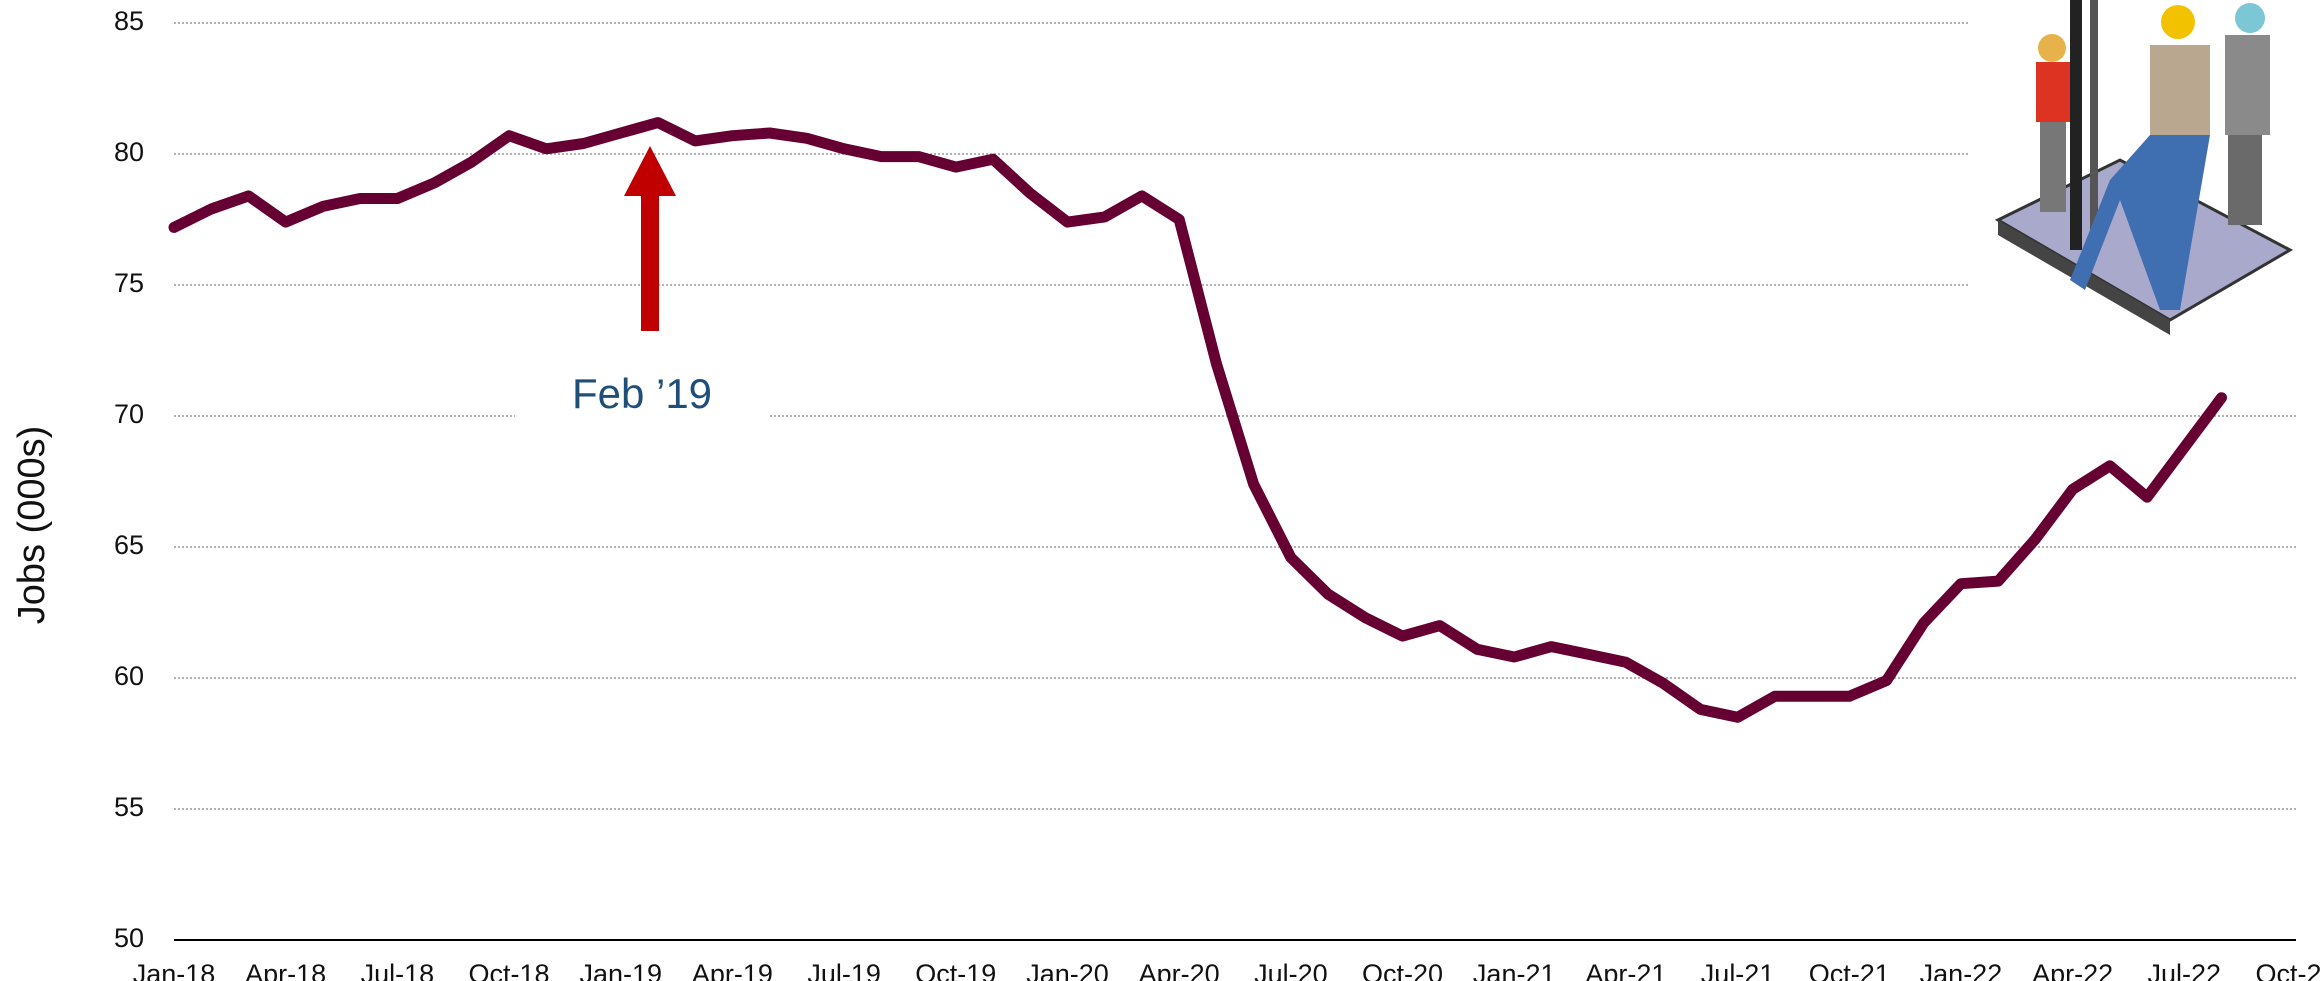 This screenshot has width=2323, height=981. Describe the element at coordinates (2185, 970) in the screenshot. I see `x-tick-label: Jul-22` at that location.